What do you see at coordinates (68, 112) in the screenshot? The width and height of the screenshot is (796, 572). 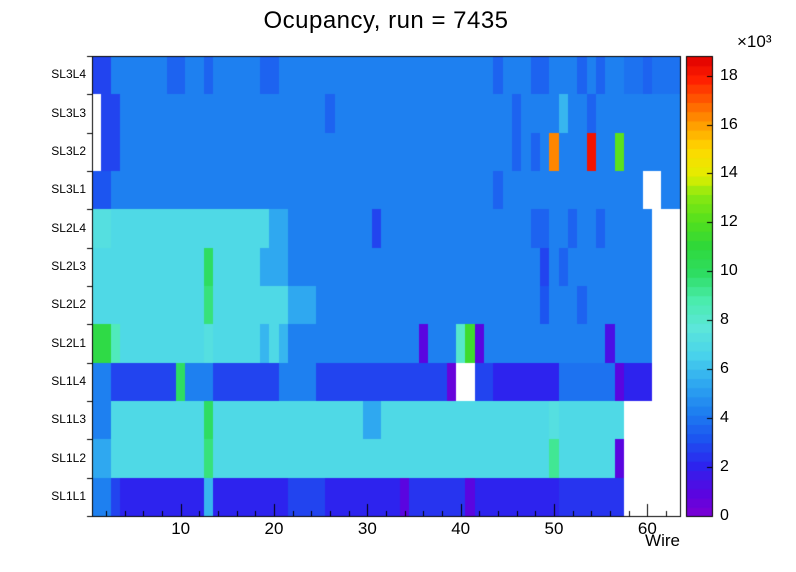 I see `y-axis-label-sl3l3: SL3L3` at bounding box center [68, 112].